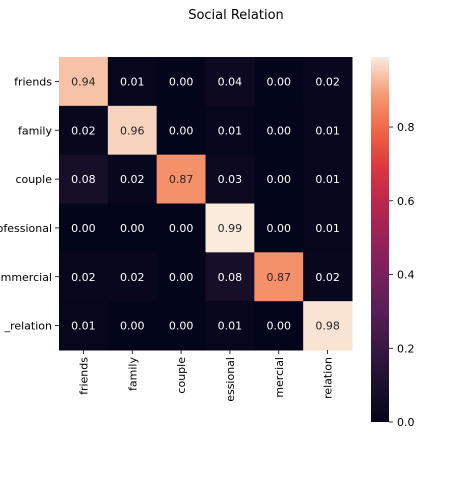 This screenshot has width=474, height=478. I want to click on heatmap-cell-r3-c3, so click(230, 228).